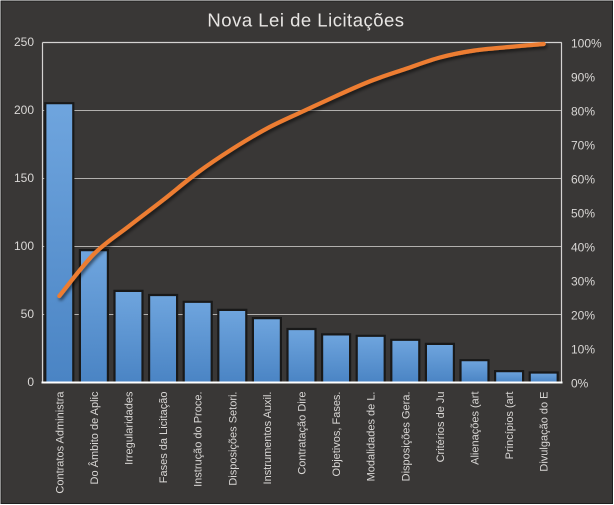 Image resolution: width=614 pixels, height=505 pixels. I want to click on svg-text: Do Âmbito de Aplic, so click(94, 437).